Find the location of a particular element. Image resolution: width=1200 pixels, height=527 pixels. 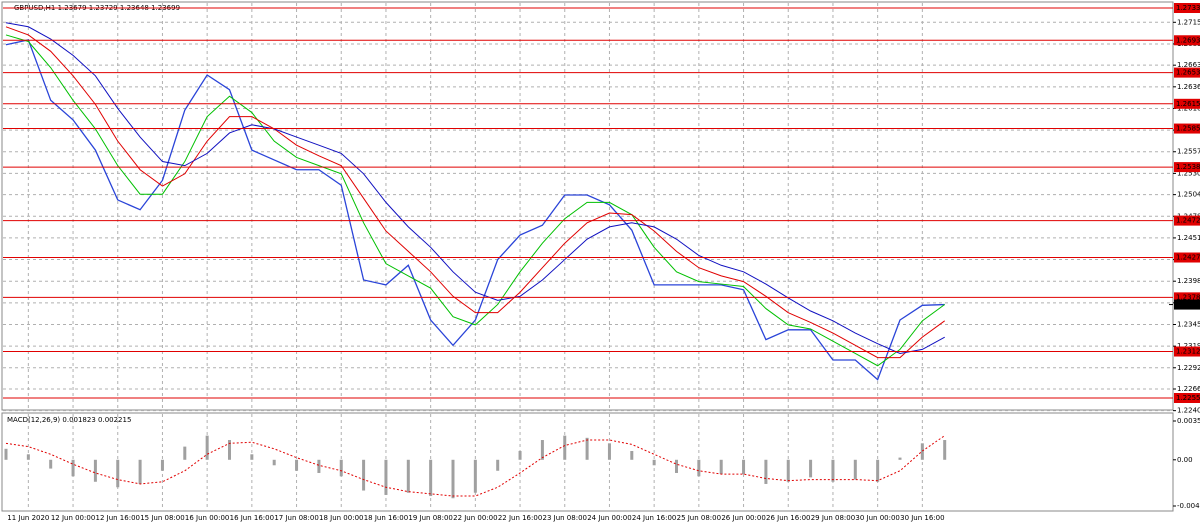

x-tick-label: 18 Jun 16:00 is located at coordinates (386, 518).